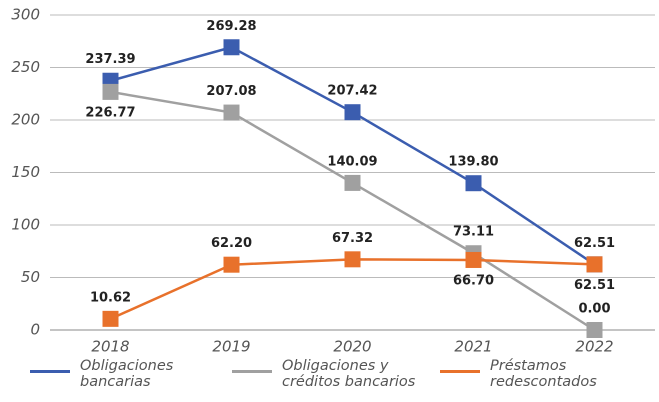 The height and width of the screenshot is (402, 659). I want to click on data-label: 226.77, so click(110, 112).